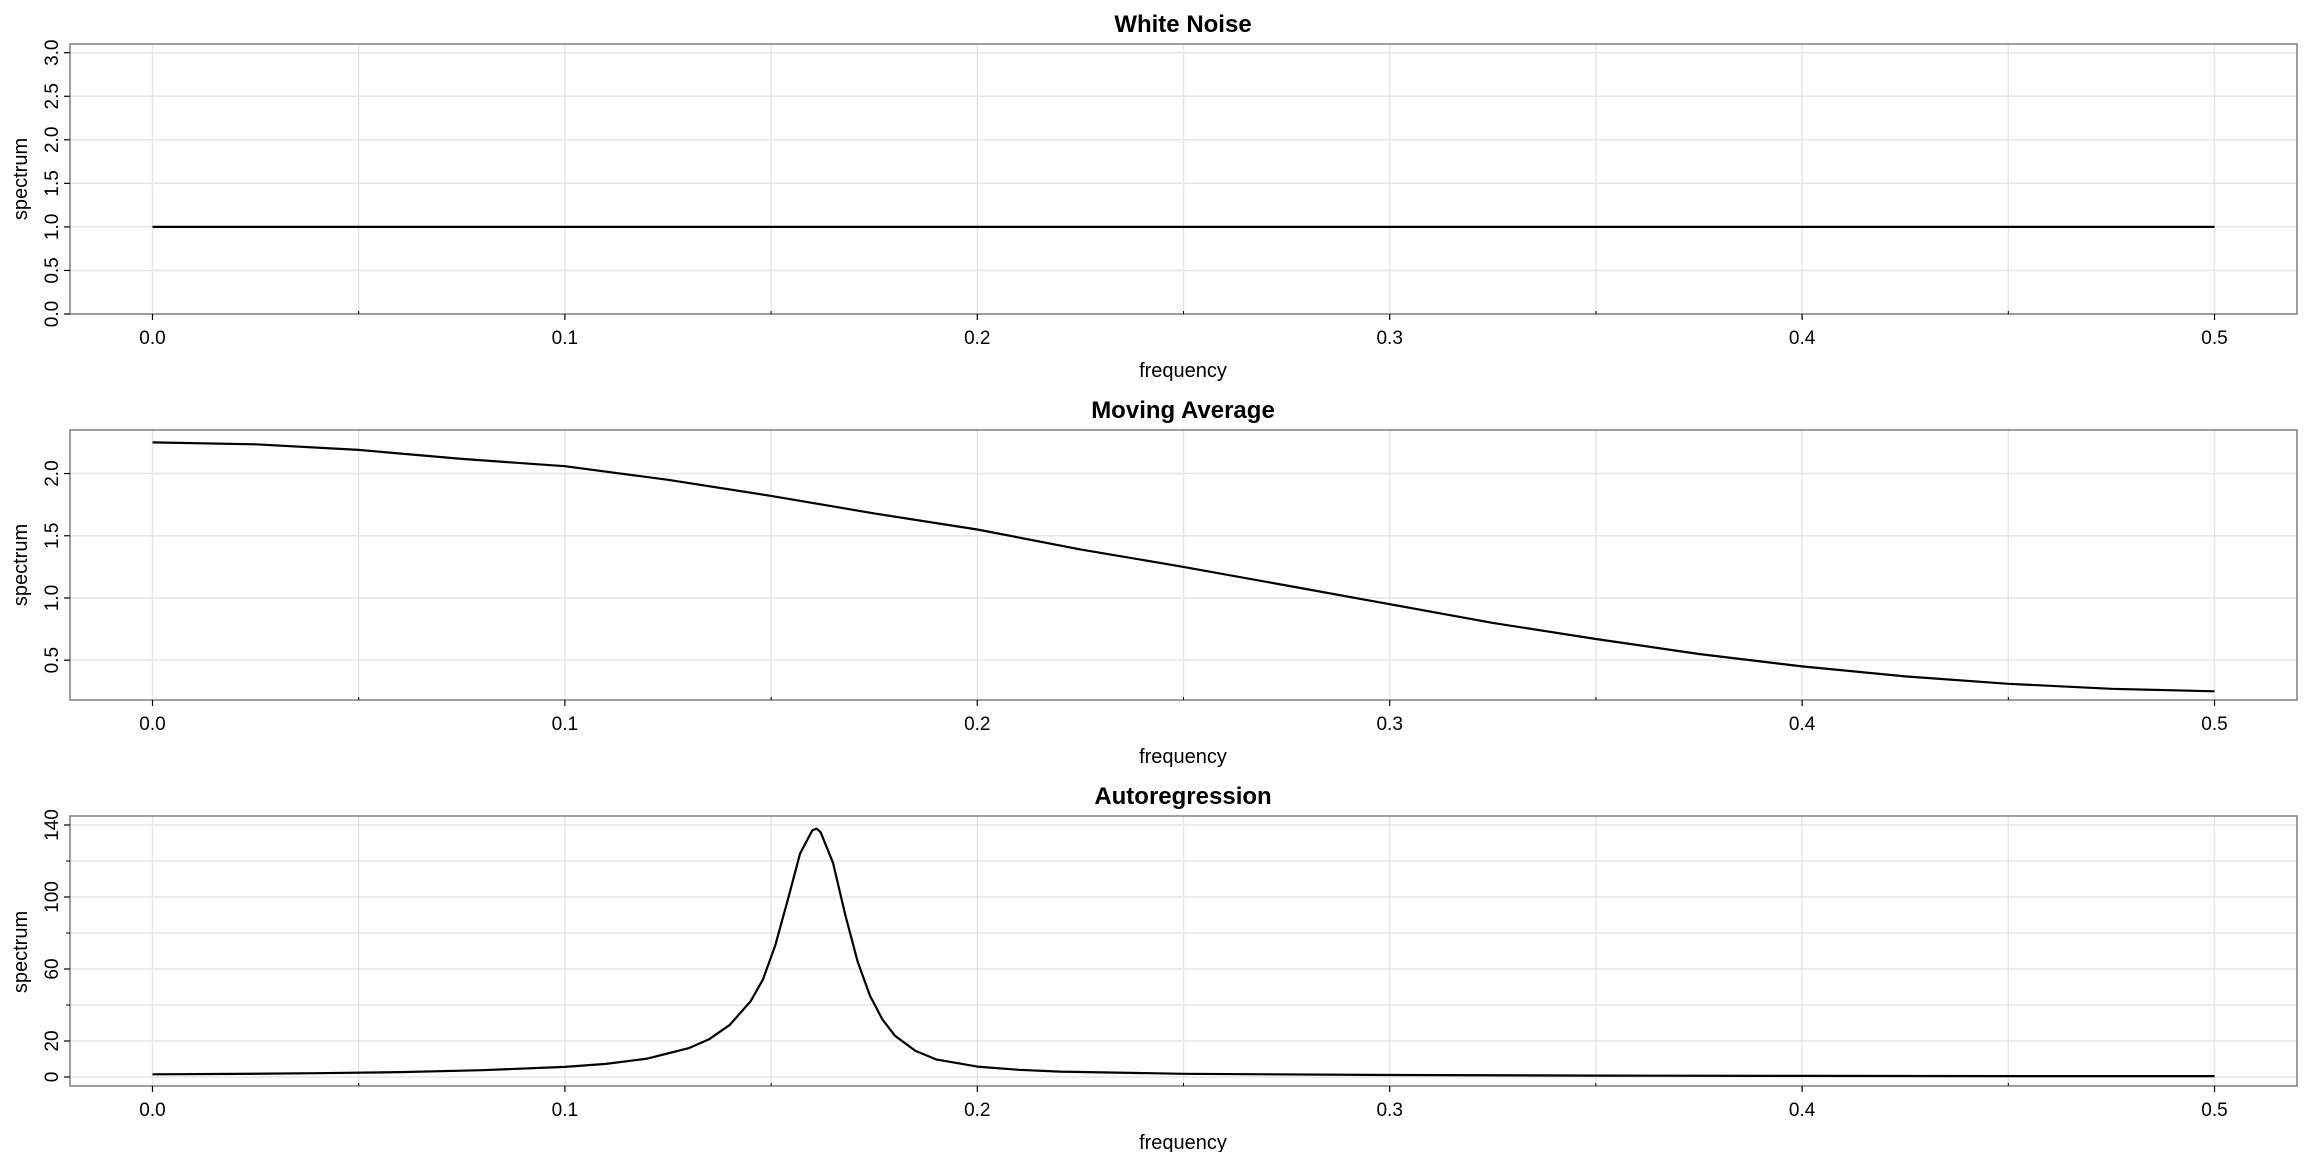 The width and height of the screenshot is (2304, 1152). What do you see at coordinates (52, 897) in the screenshot?
I see `y-tick-label: 100` at bounding box center [52, 897].